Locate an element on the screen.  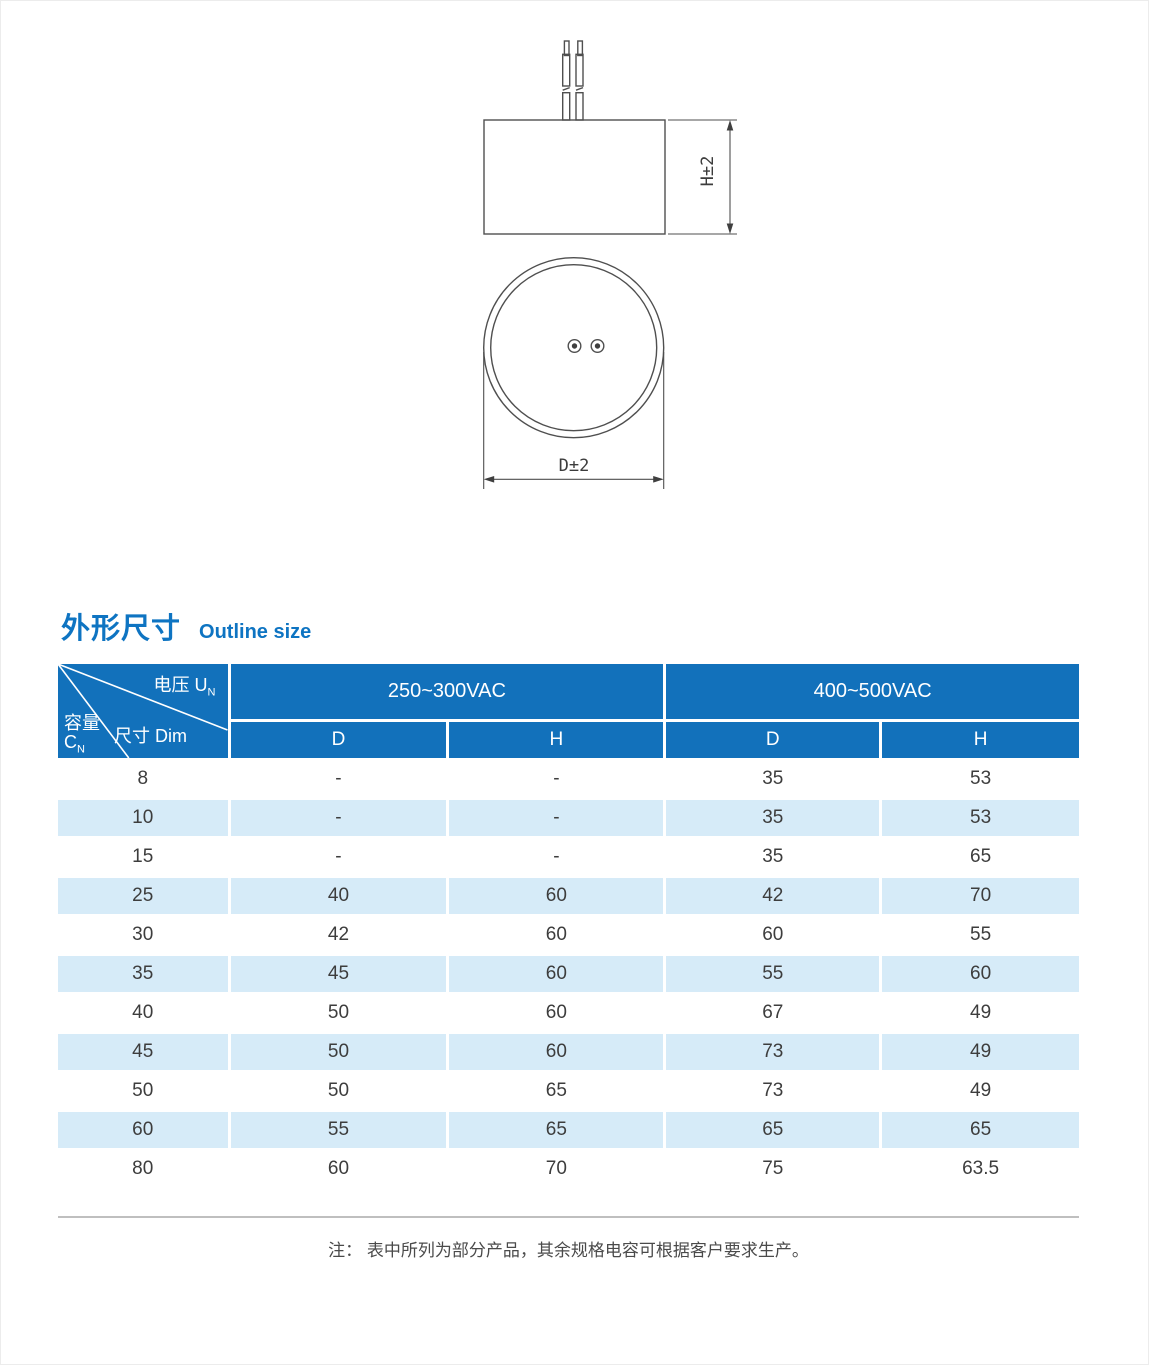
table-row: 25 40 60 42 70 is located at coordinates (568, 896).